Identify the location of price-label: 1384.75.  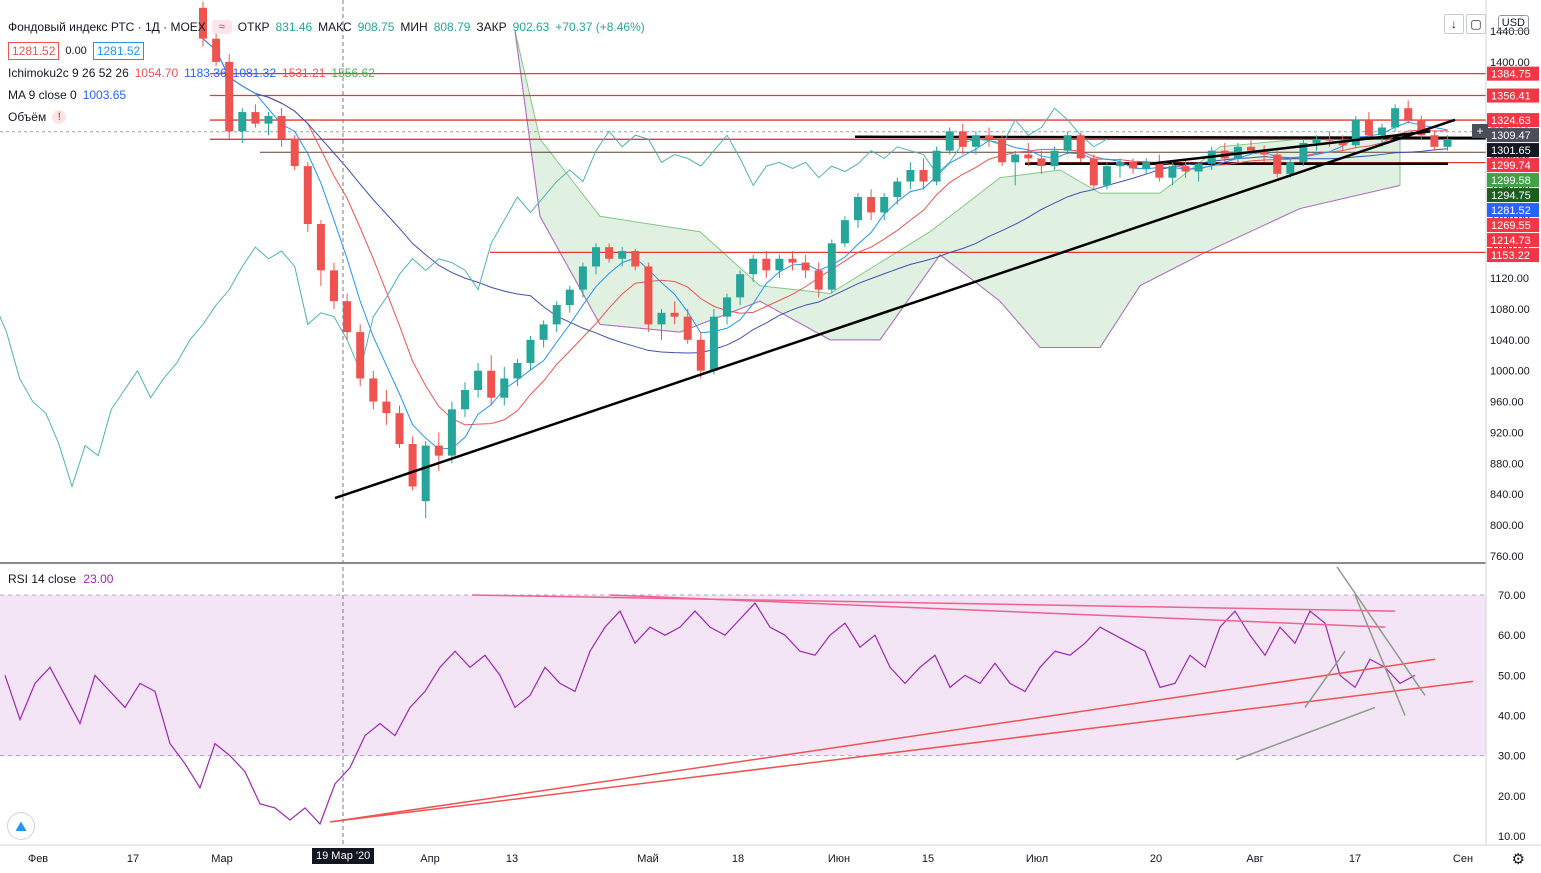
(1513, 73).